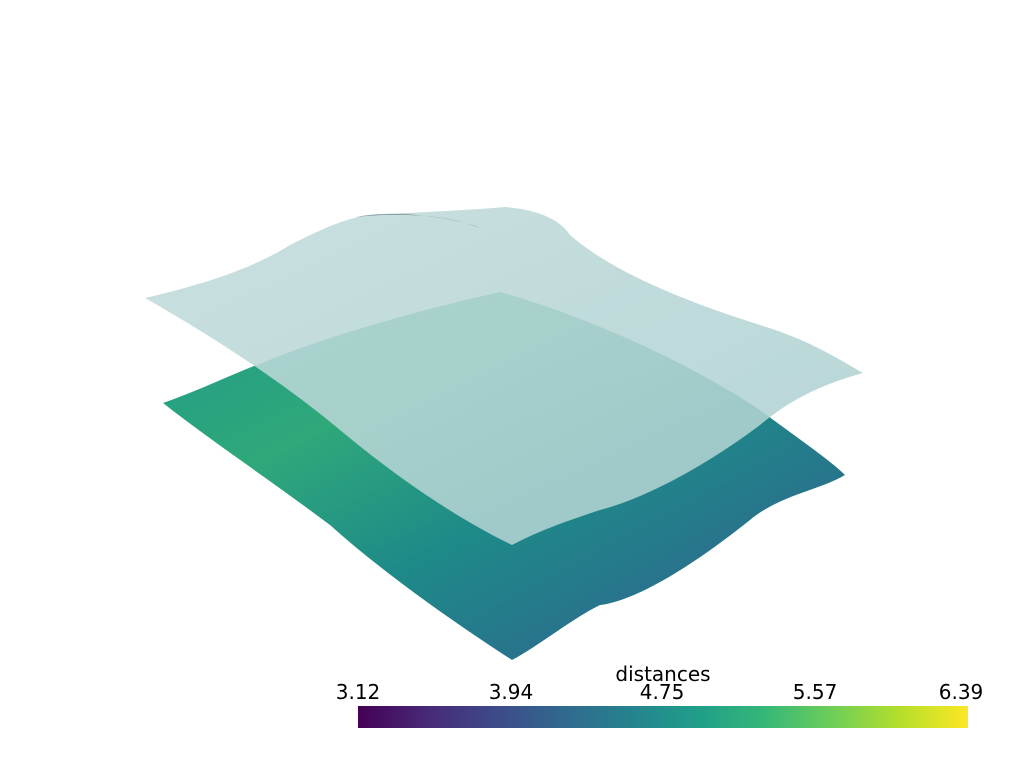 The image size is (1024, 768). I want to click on scalar-bar: distances 3.12 3.94 4.75 5.57 6.39, so click(660, 695).